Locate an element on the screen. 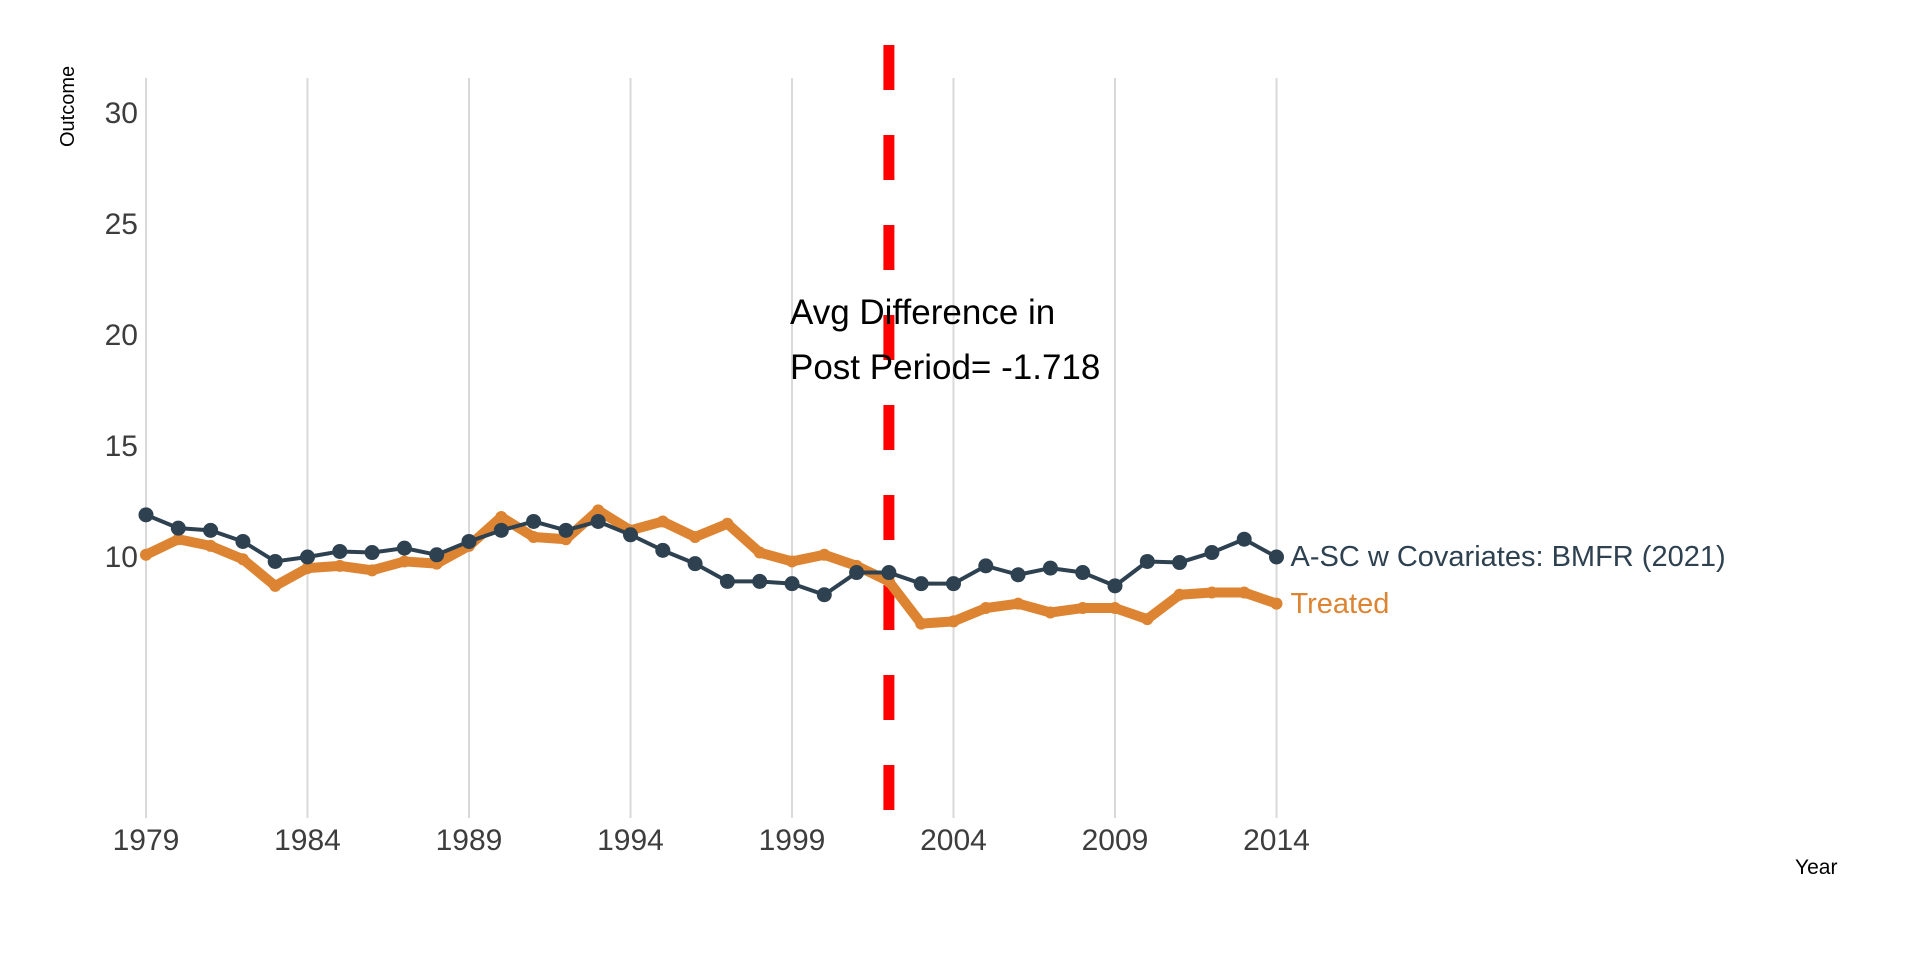  x-tick-label: 1989 is located at coordinates (469, 840).